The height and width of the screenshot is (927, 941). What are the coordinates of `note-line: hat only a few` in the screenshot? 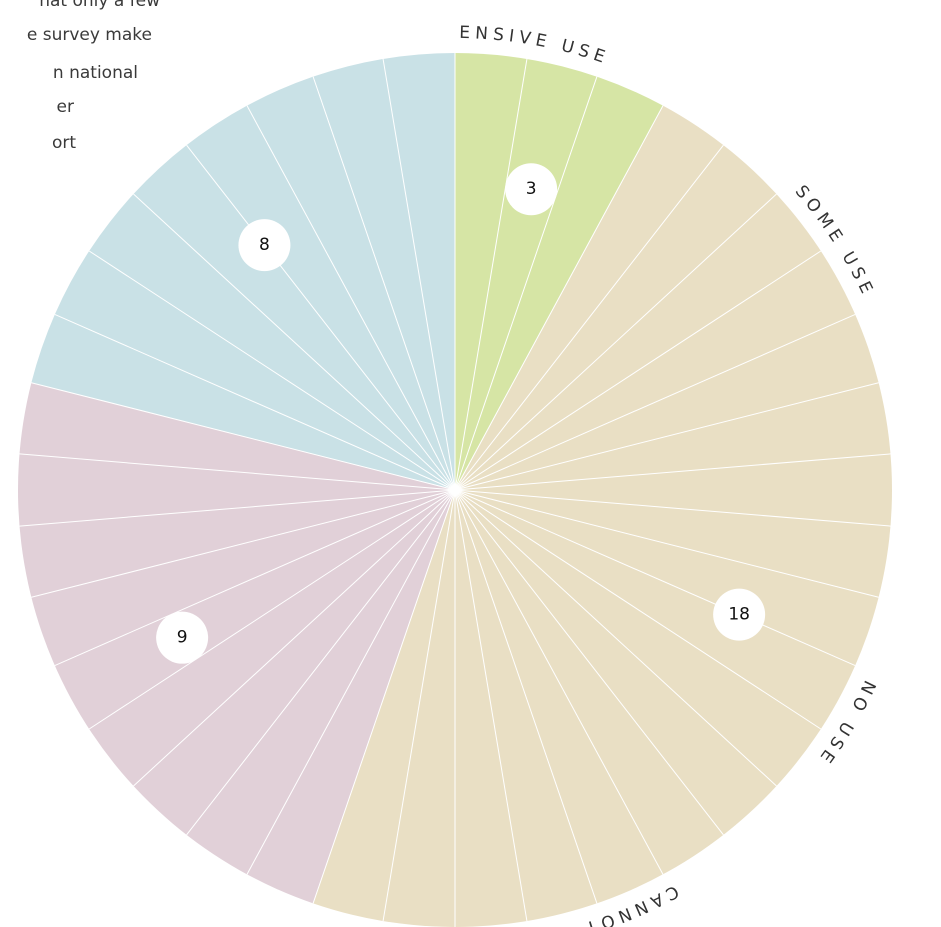 It's located at (99, 5).